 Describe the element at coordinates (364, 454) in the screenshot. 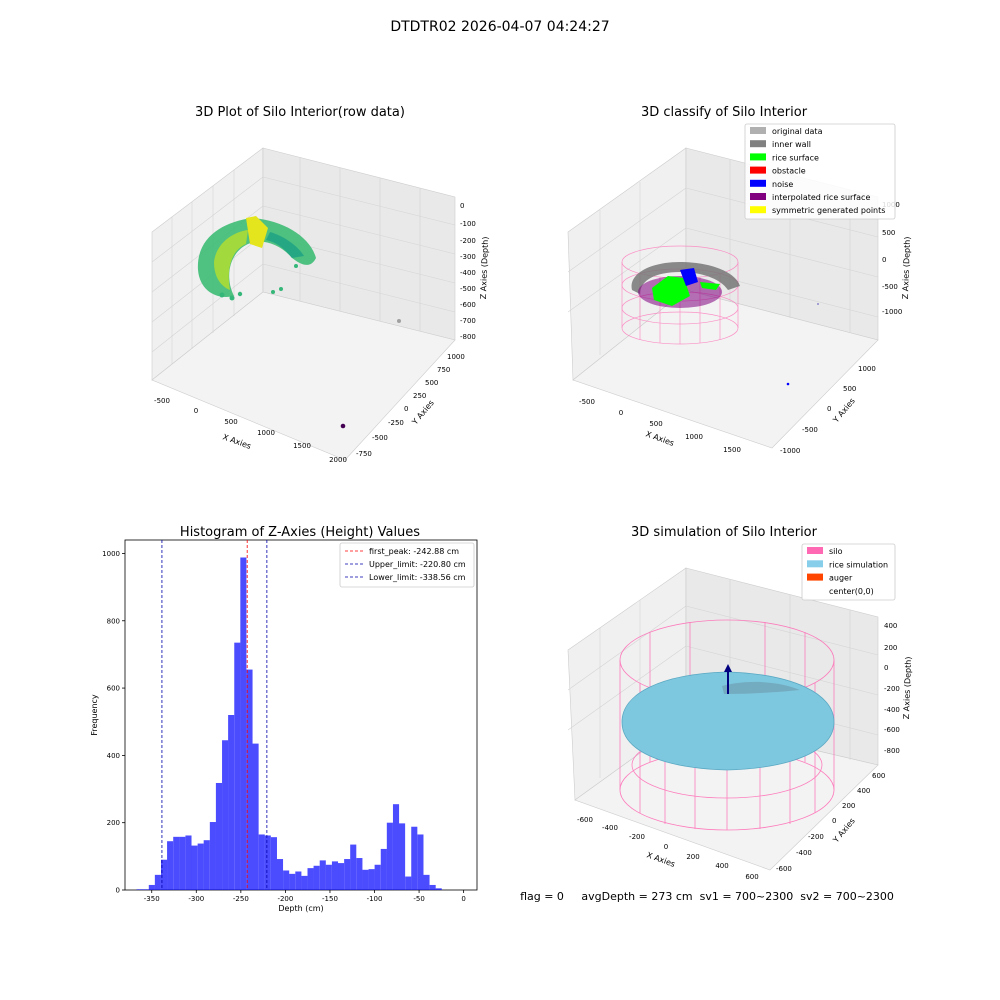

I see `raw-y-tick: -750` at that location.